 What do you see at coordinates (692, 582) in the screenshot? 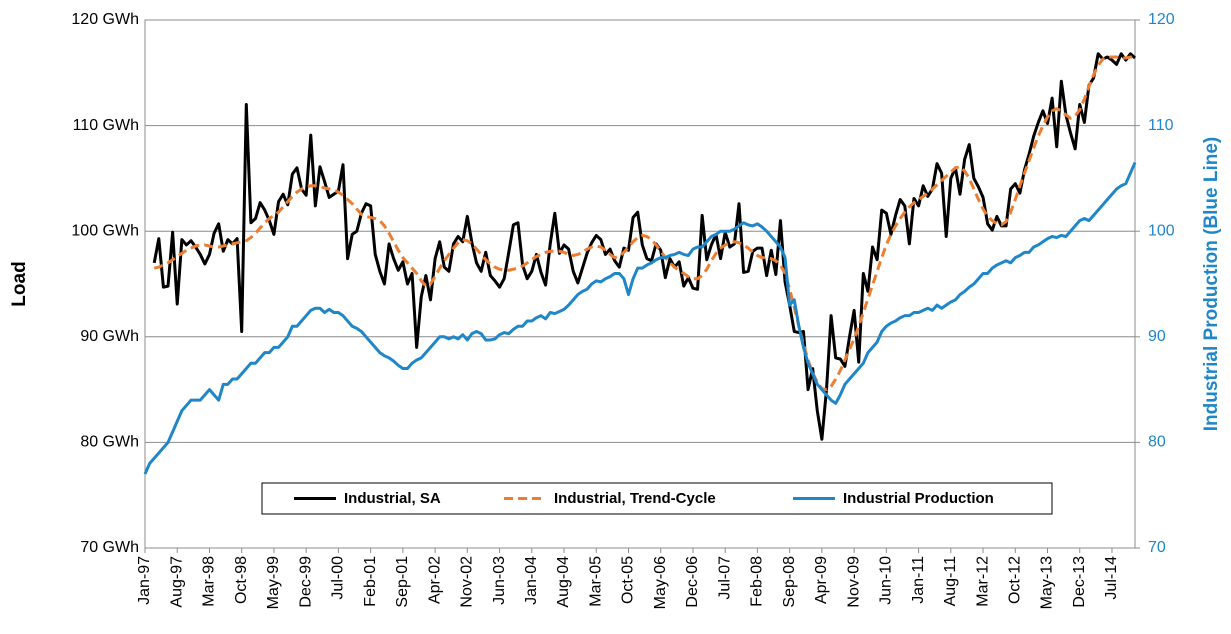
I see `x-tick-label: Dec-06` at bounding box center [692, 582].